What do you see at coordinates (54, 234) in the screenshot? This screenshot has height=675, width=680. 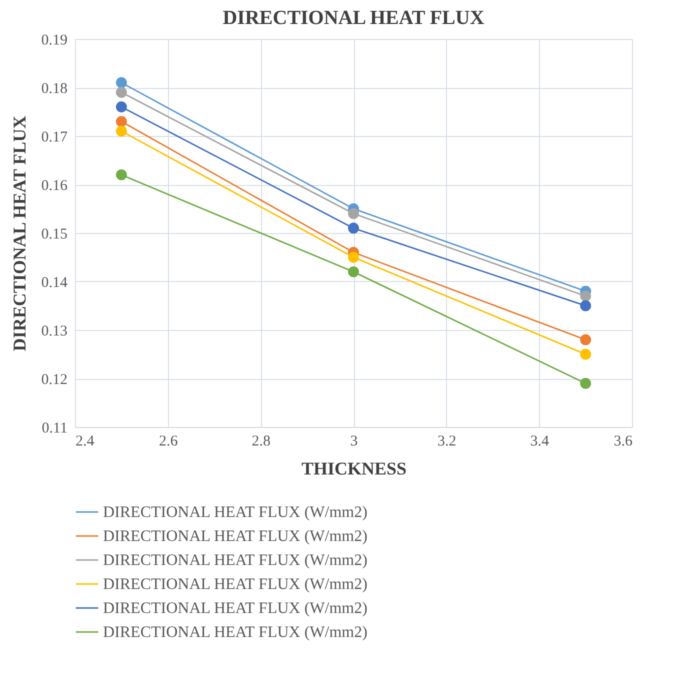 I see `y-tick-label: 0.15` at bounding box center [54, 234].